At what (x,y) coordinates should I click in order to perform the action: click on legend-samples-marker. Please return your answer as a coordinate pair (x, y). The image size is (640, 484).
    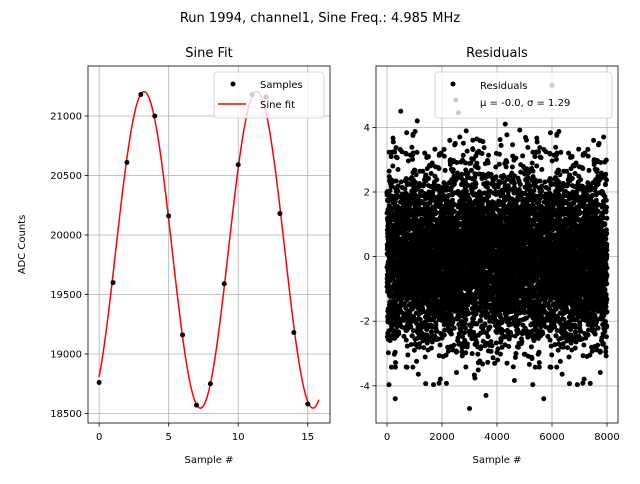
    Looking at the image, I should click on (233, 84).